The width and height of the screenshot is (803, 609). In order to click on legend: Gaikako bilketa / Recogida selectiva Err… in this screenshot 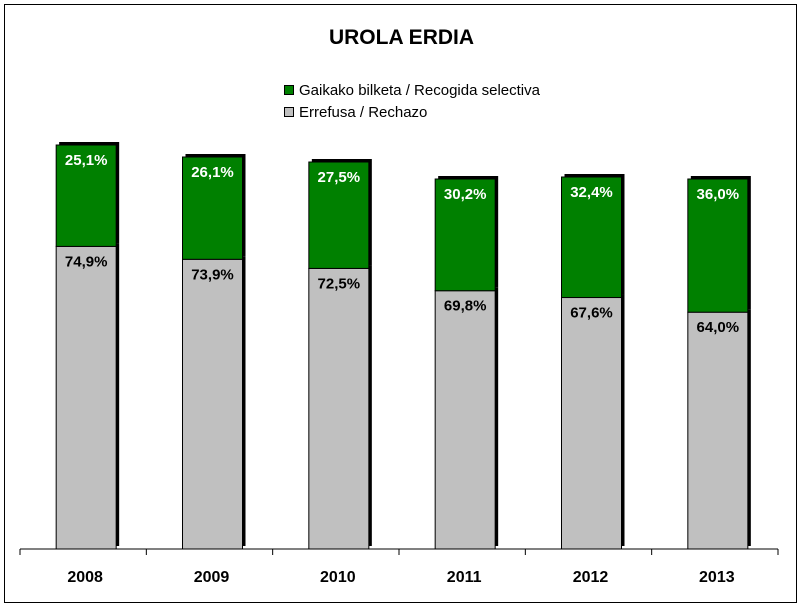, I will do `click(412, 101)`.